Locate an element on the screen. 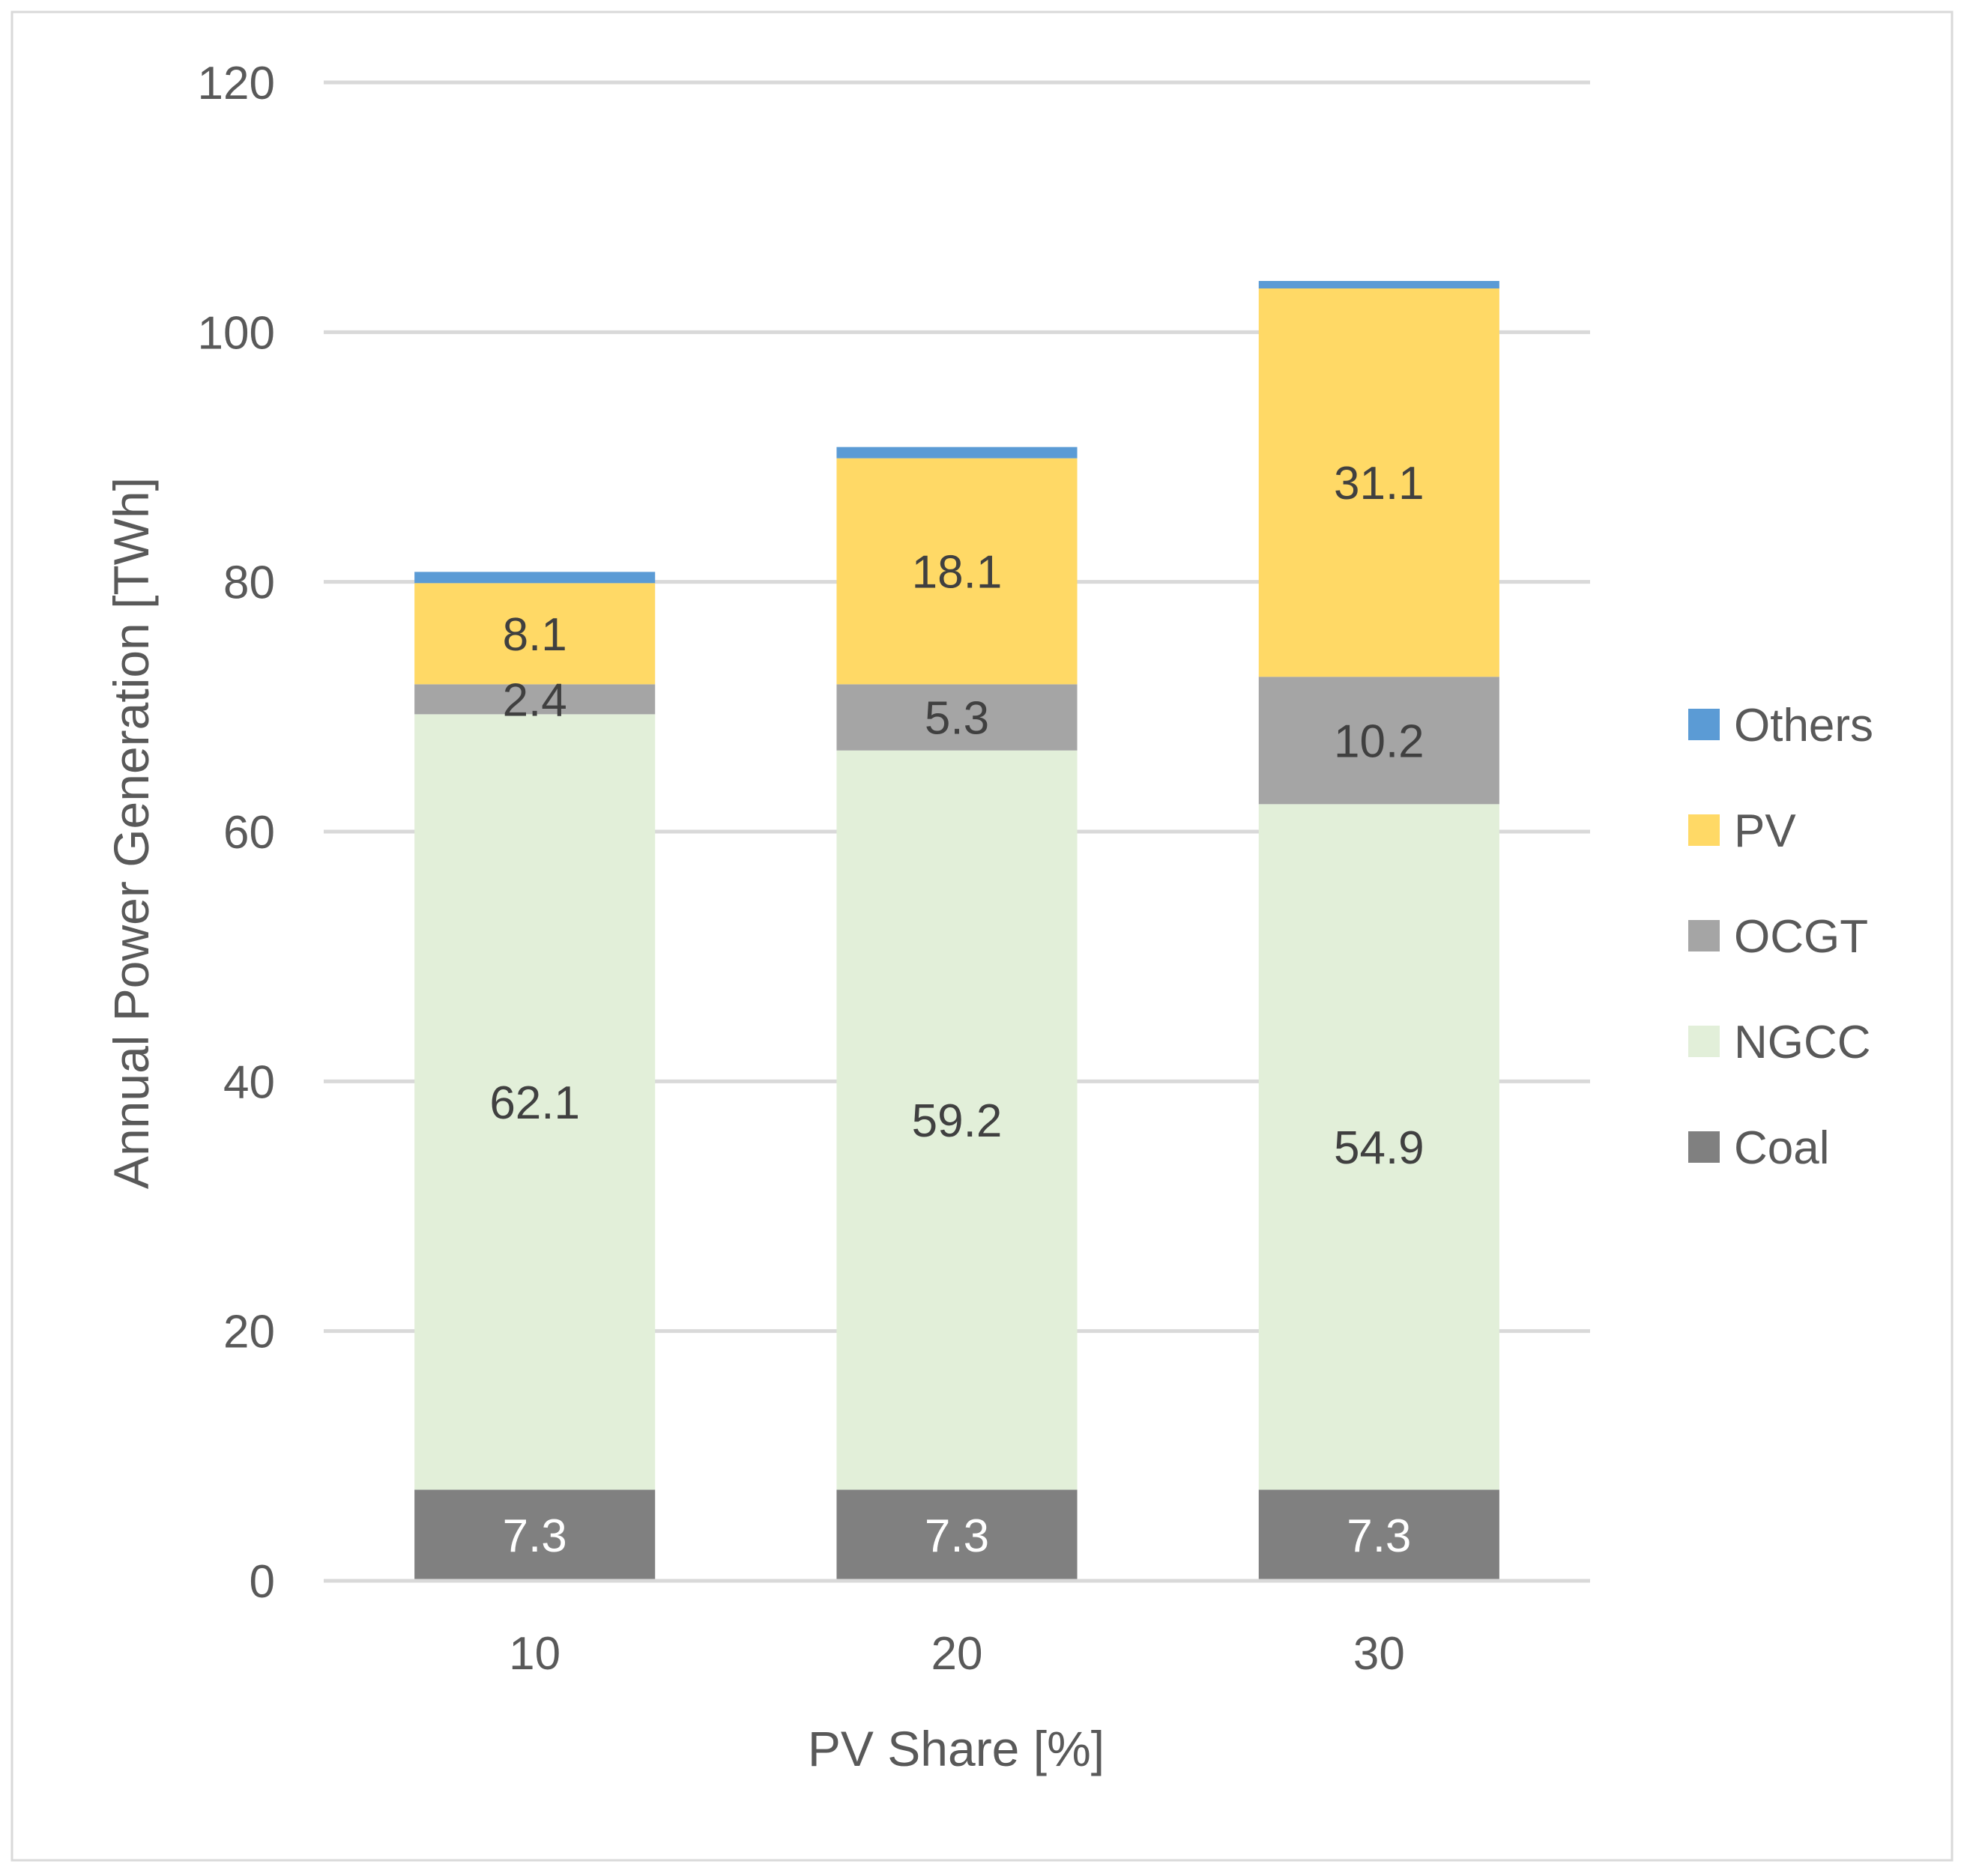 This screenshot has height=1876, width=1964. data-label-ngcc: 62.1 is located at coordinates (535, 1103).